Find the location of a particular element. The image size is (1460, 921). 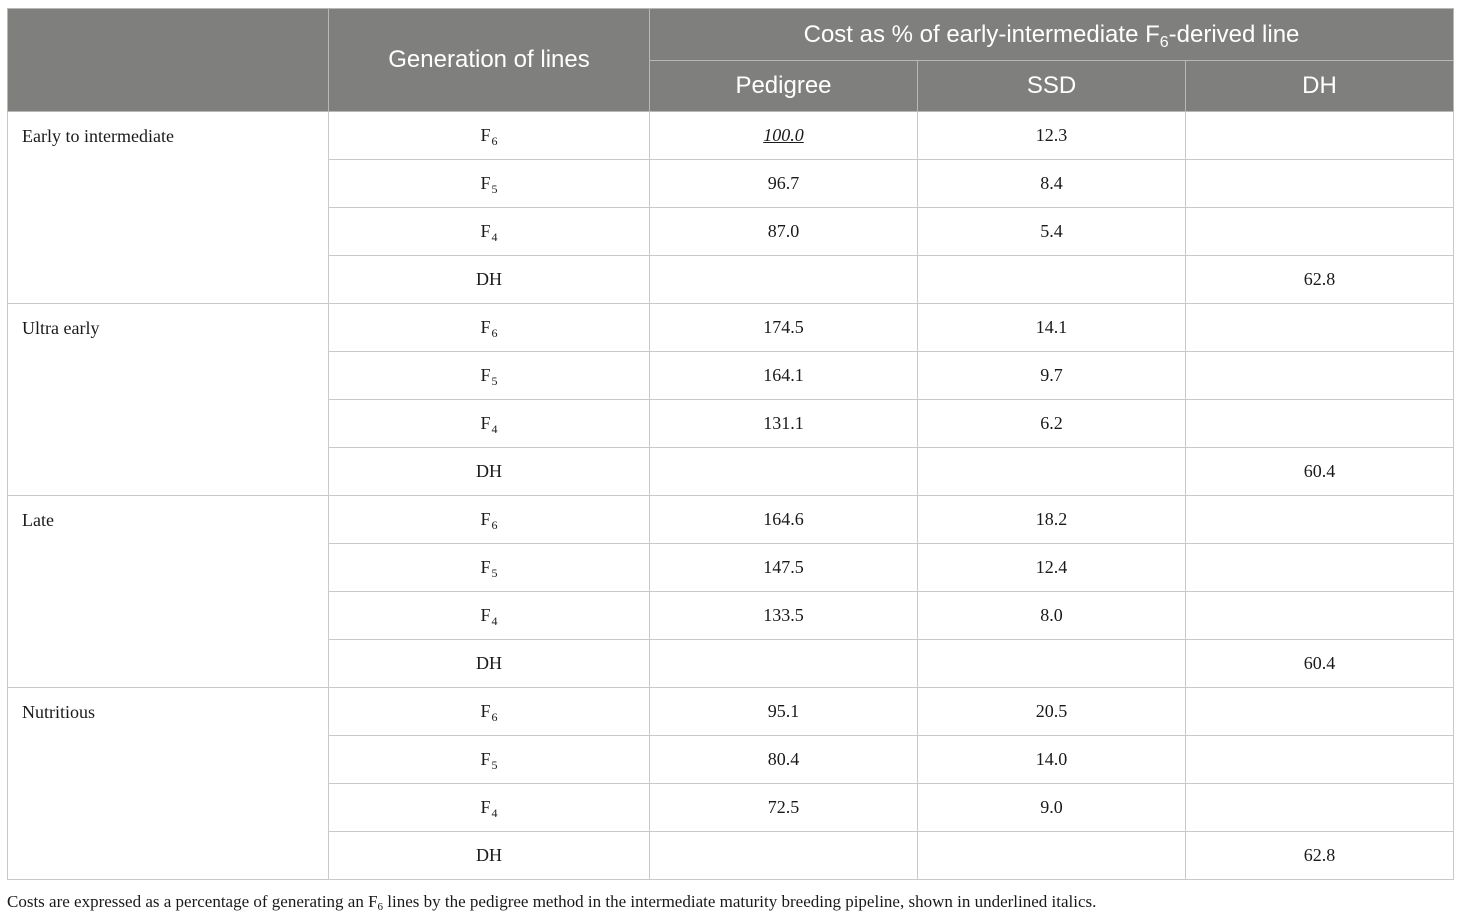

pedigree-cell: 133.5 is located at coordinates (783, 615).